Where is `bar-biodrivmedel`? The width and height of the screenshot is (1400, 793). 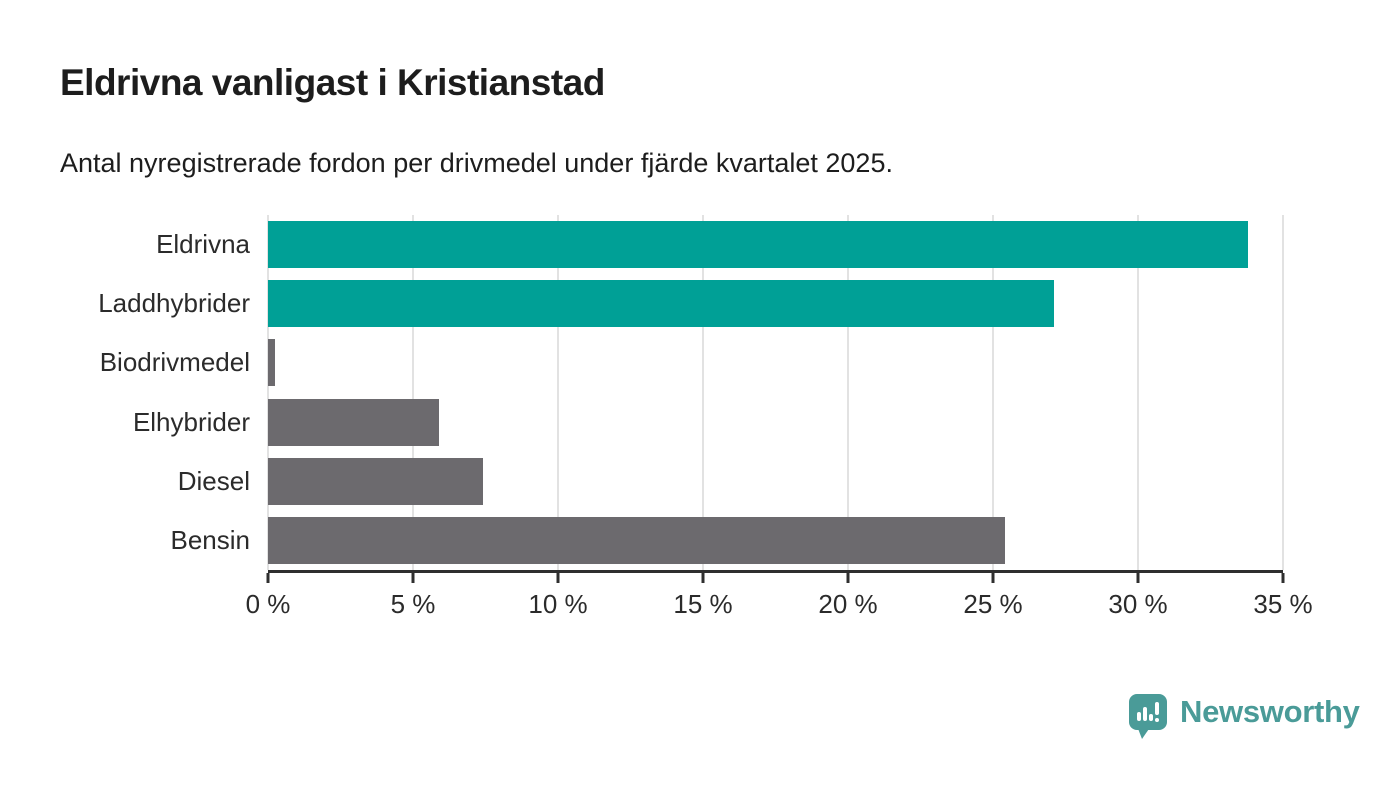
bar-biodrivmedel is located at coordinates (272, 363).